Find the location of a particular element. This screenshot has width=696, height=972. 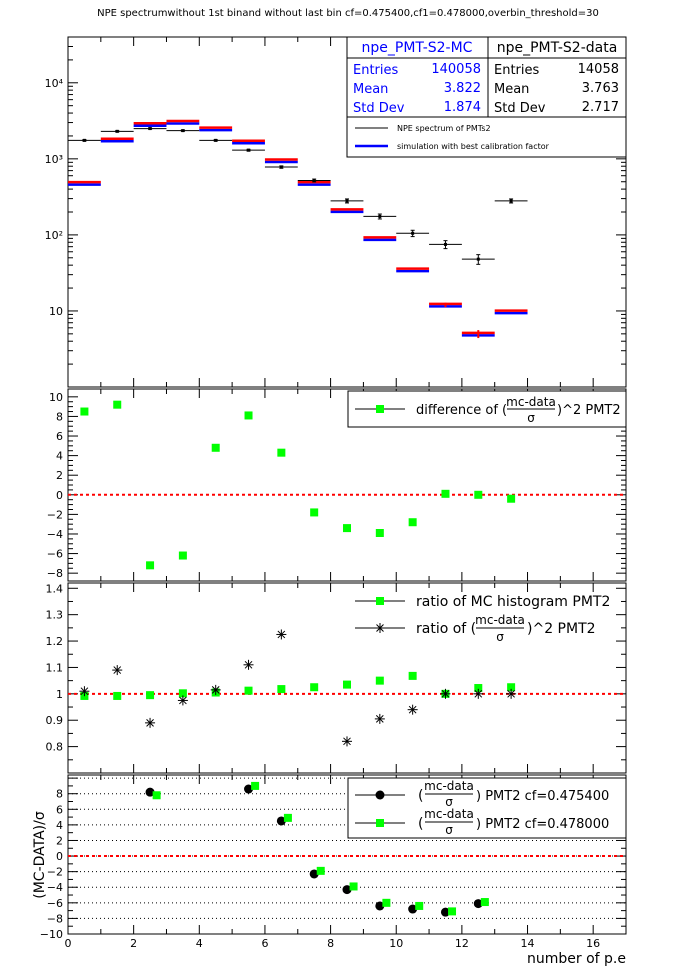

legend3-num: mc-data is located at coordinates (500, 620).